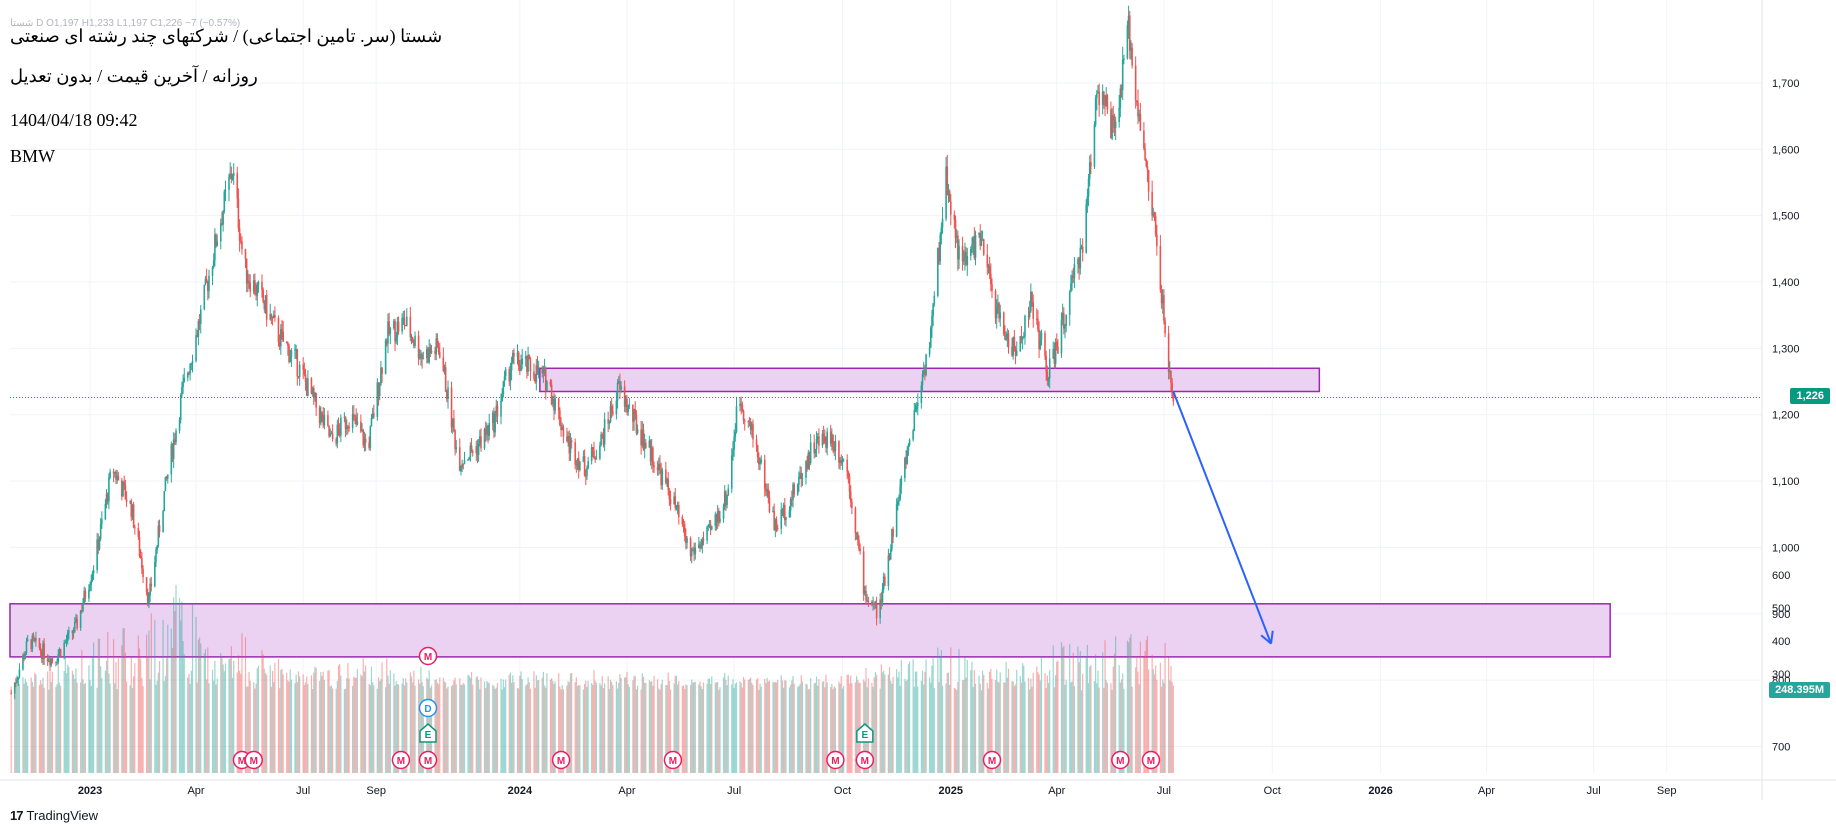 This screenshot has width=1836, height=835. Describe the element at coordinates (428, 657) in the screenshot. I see `meeting-marker-label: M` at that location.